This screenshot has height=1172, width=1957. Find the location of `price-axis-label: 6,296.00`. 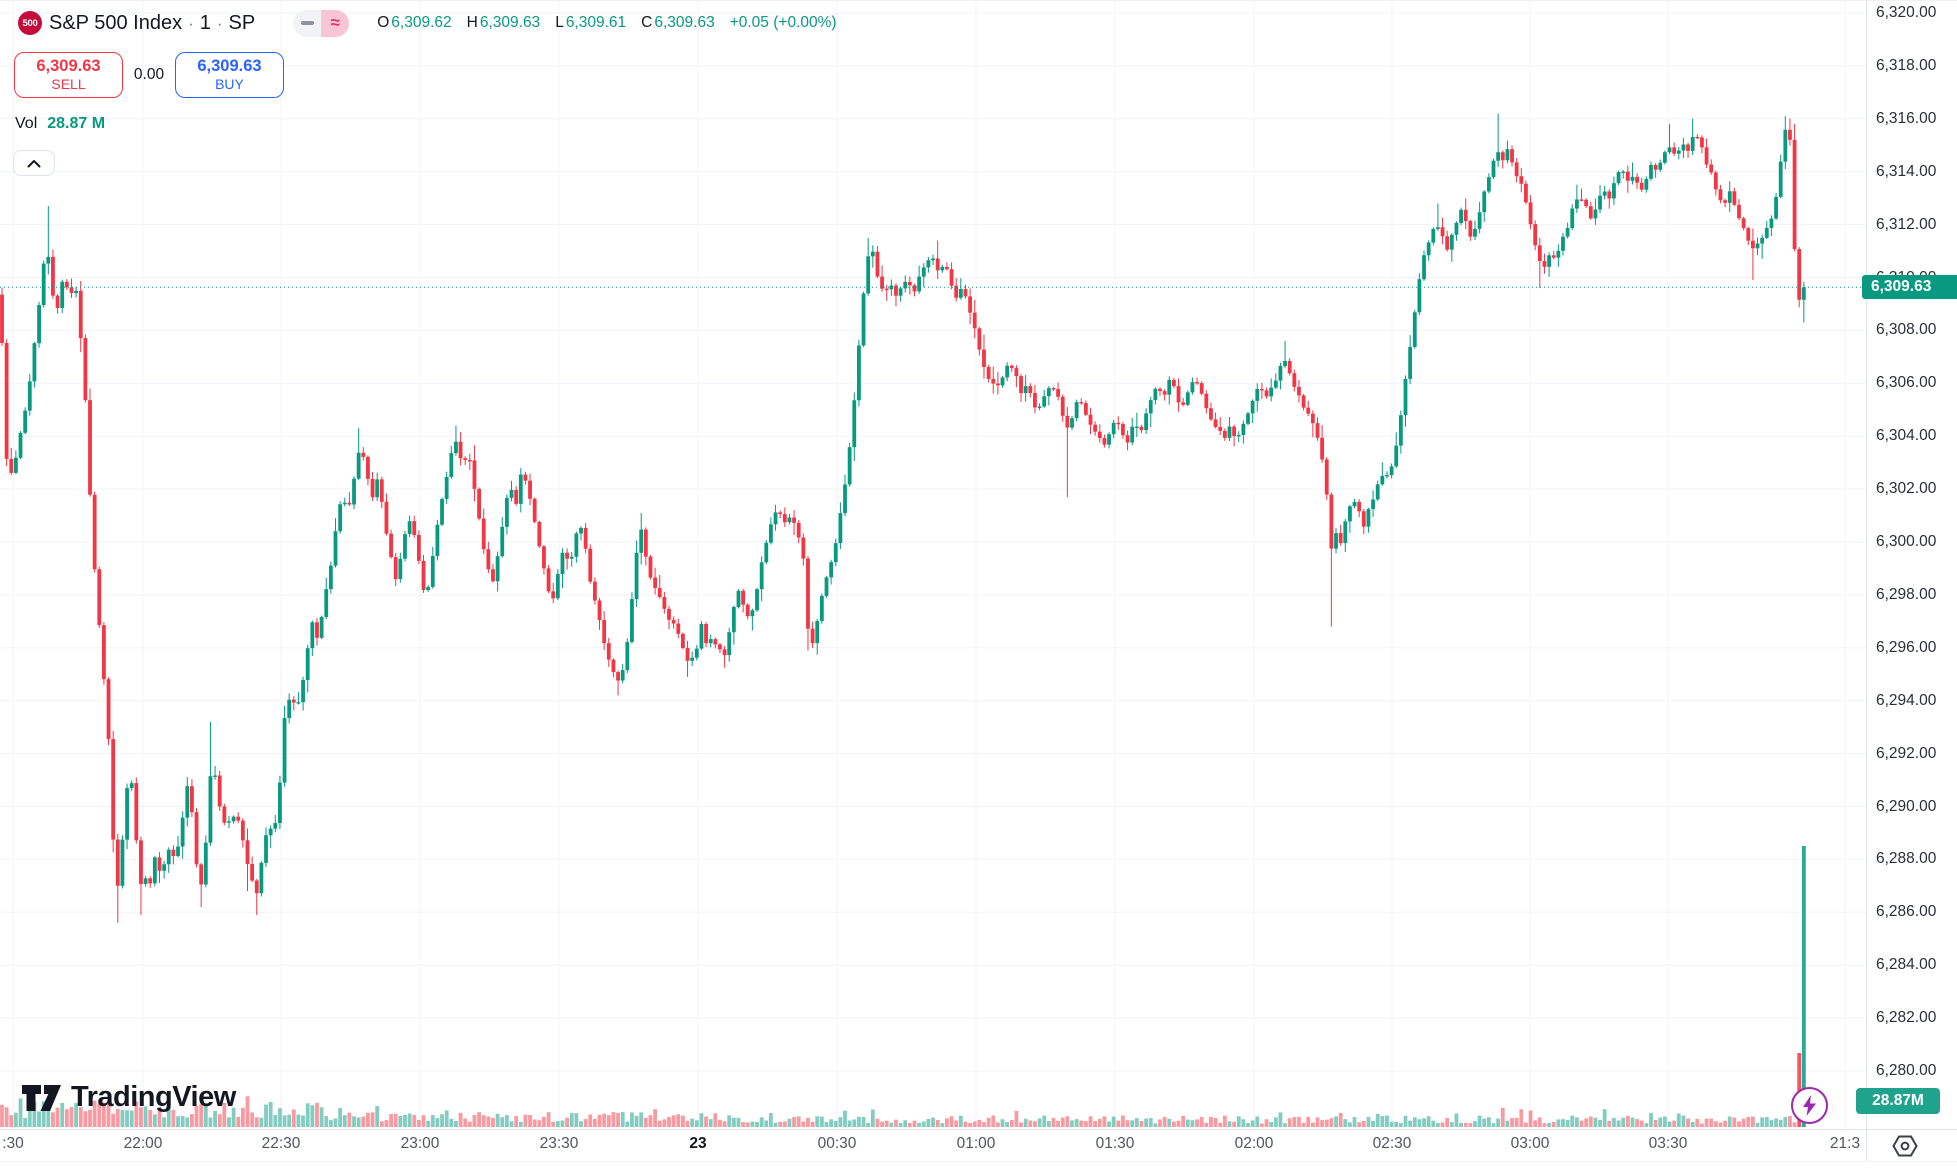

price-axis-label: 6,296.00 is located at coordinates (1906, 647).